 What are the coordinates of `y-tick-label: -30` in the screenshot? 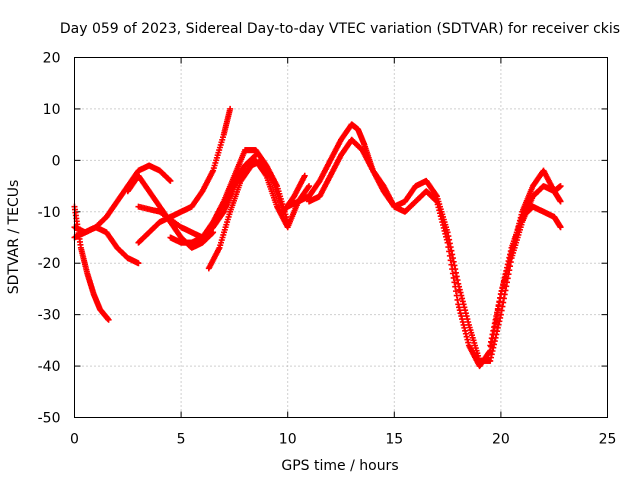 It's located at (49, 316).